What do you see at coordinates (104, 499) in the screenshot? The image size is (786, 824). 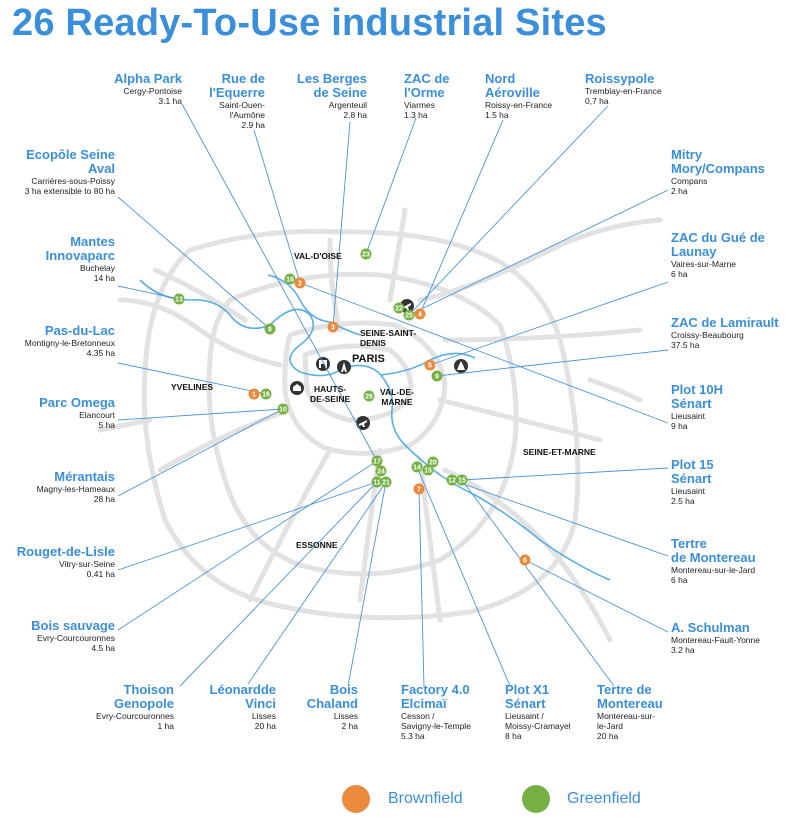 I see `site-area: 28 ha` at bounding box center [104, 499].